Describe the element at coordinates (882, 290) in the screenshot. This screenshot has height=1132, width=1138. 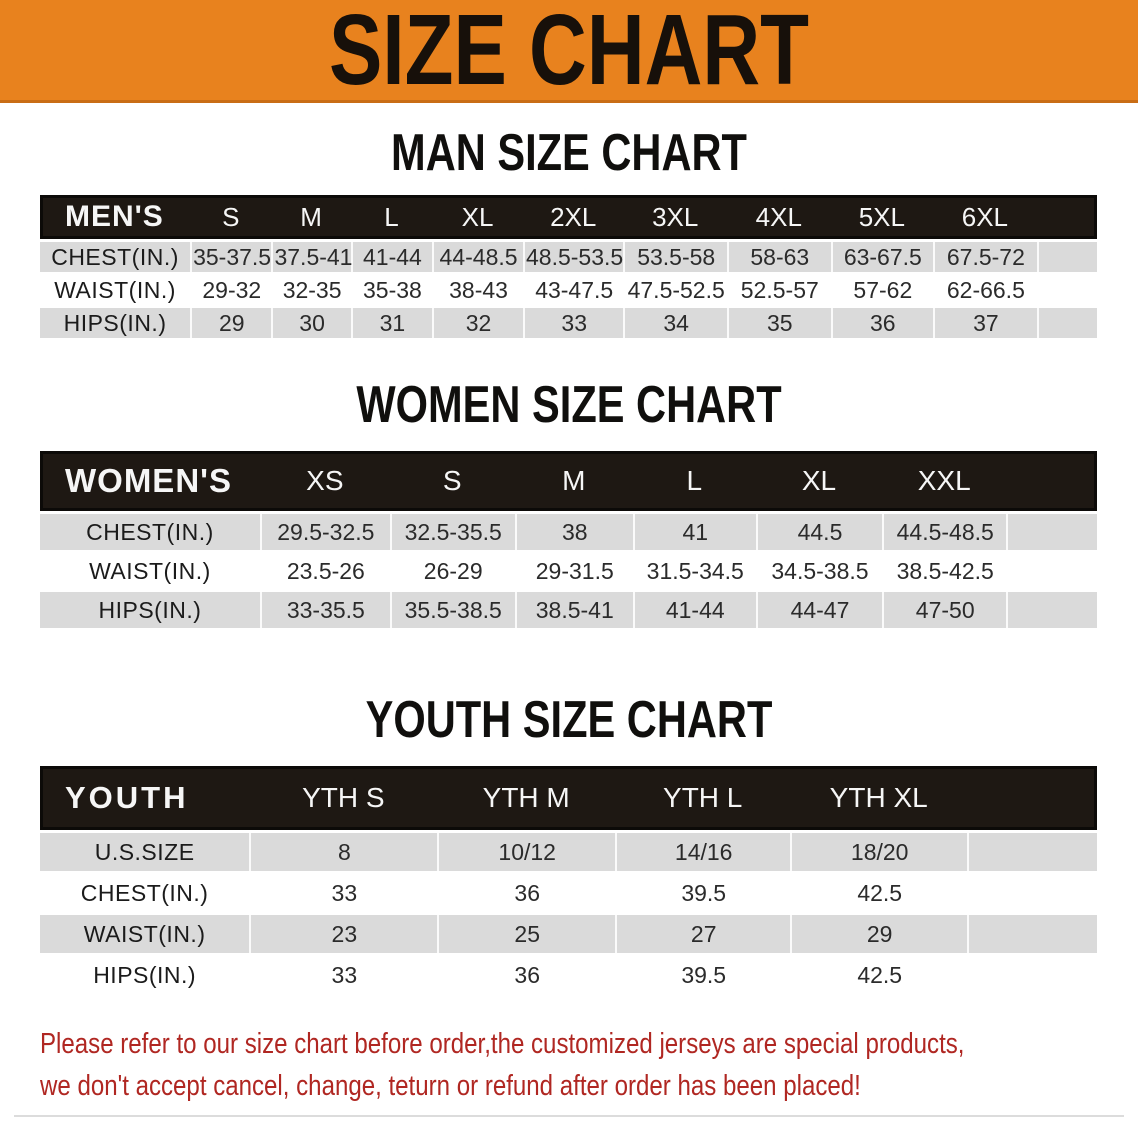
I see `size-value-cell: 57-62` at that location.